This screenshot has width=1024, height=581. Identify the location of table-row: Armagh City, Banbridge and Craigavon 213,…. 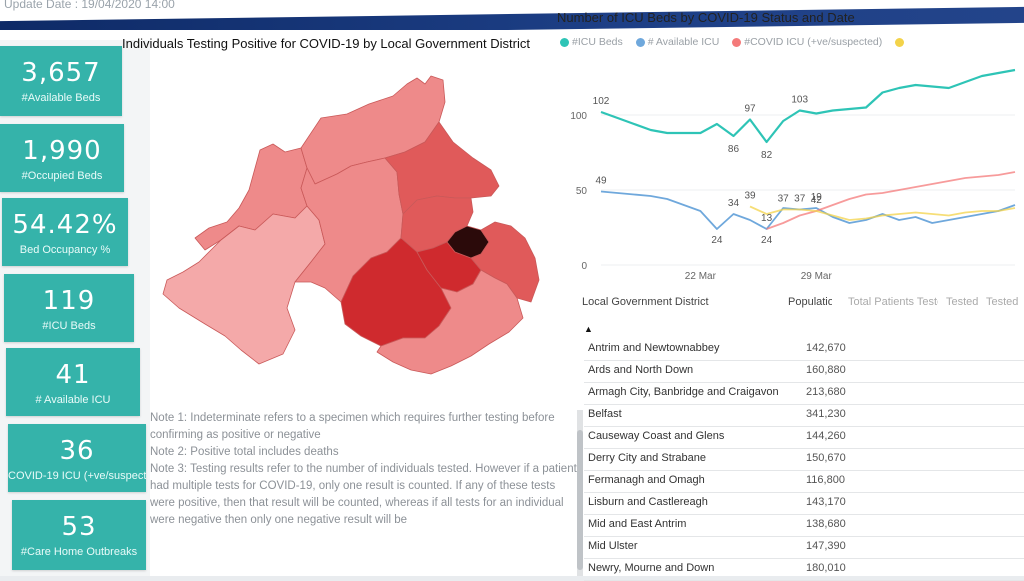
(804, 393).